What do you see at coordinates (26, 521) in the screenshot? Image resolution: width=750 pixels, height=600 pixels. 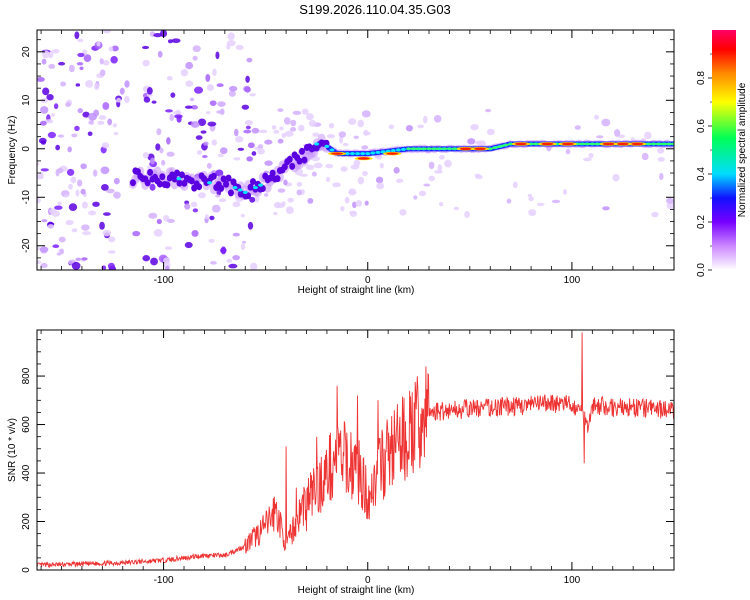 I see `snr-y-tick-label: 200` at bounding box center [26, 521].